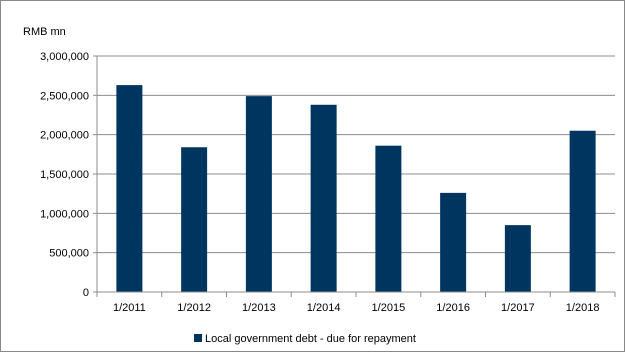  What do you see at coordinates (518, 308) in the screenshot?
I see `x-tick-label: 1/2017` at bounding box center [518, 308].